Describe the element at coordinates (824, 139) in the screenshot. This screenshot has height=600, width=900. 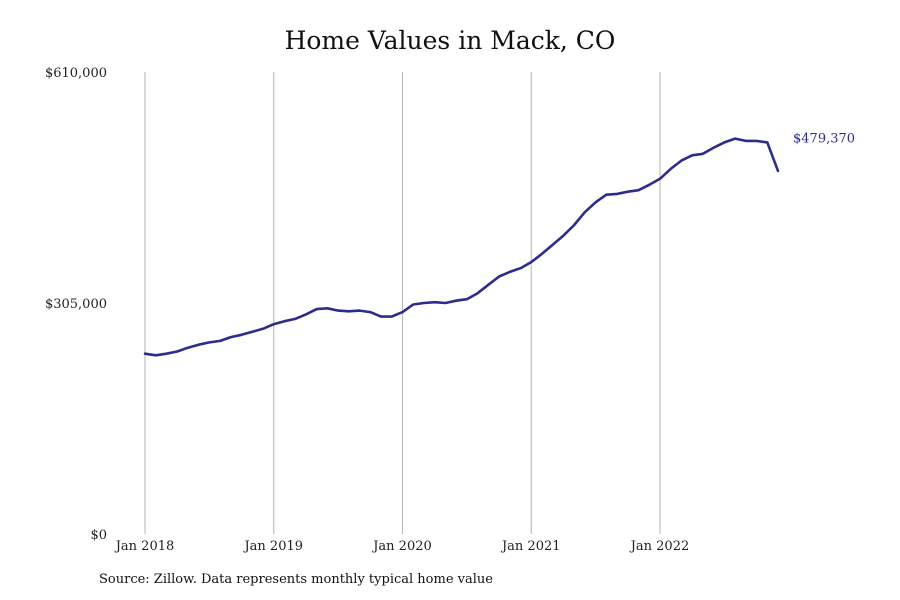
I see `end-value-label: $479,370` at that location.